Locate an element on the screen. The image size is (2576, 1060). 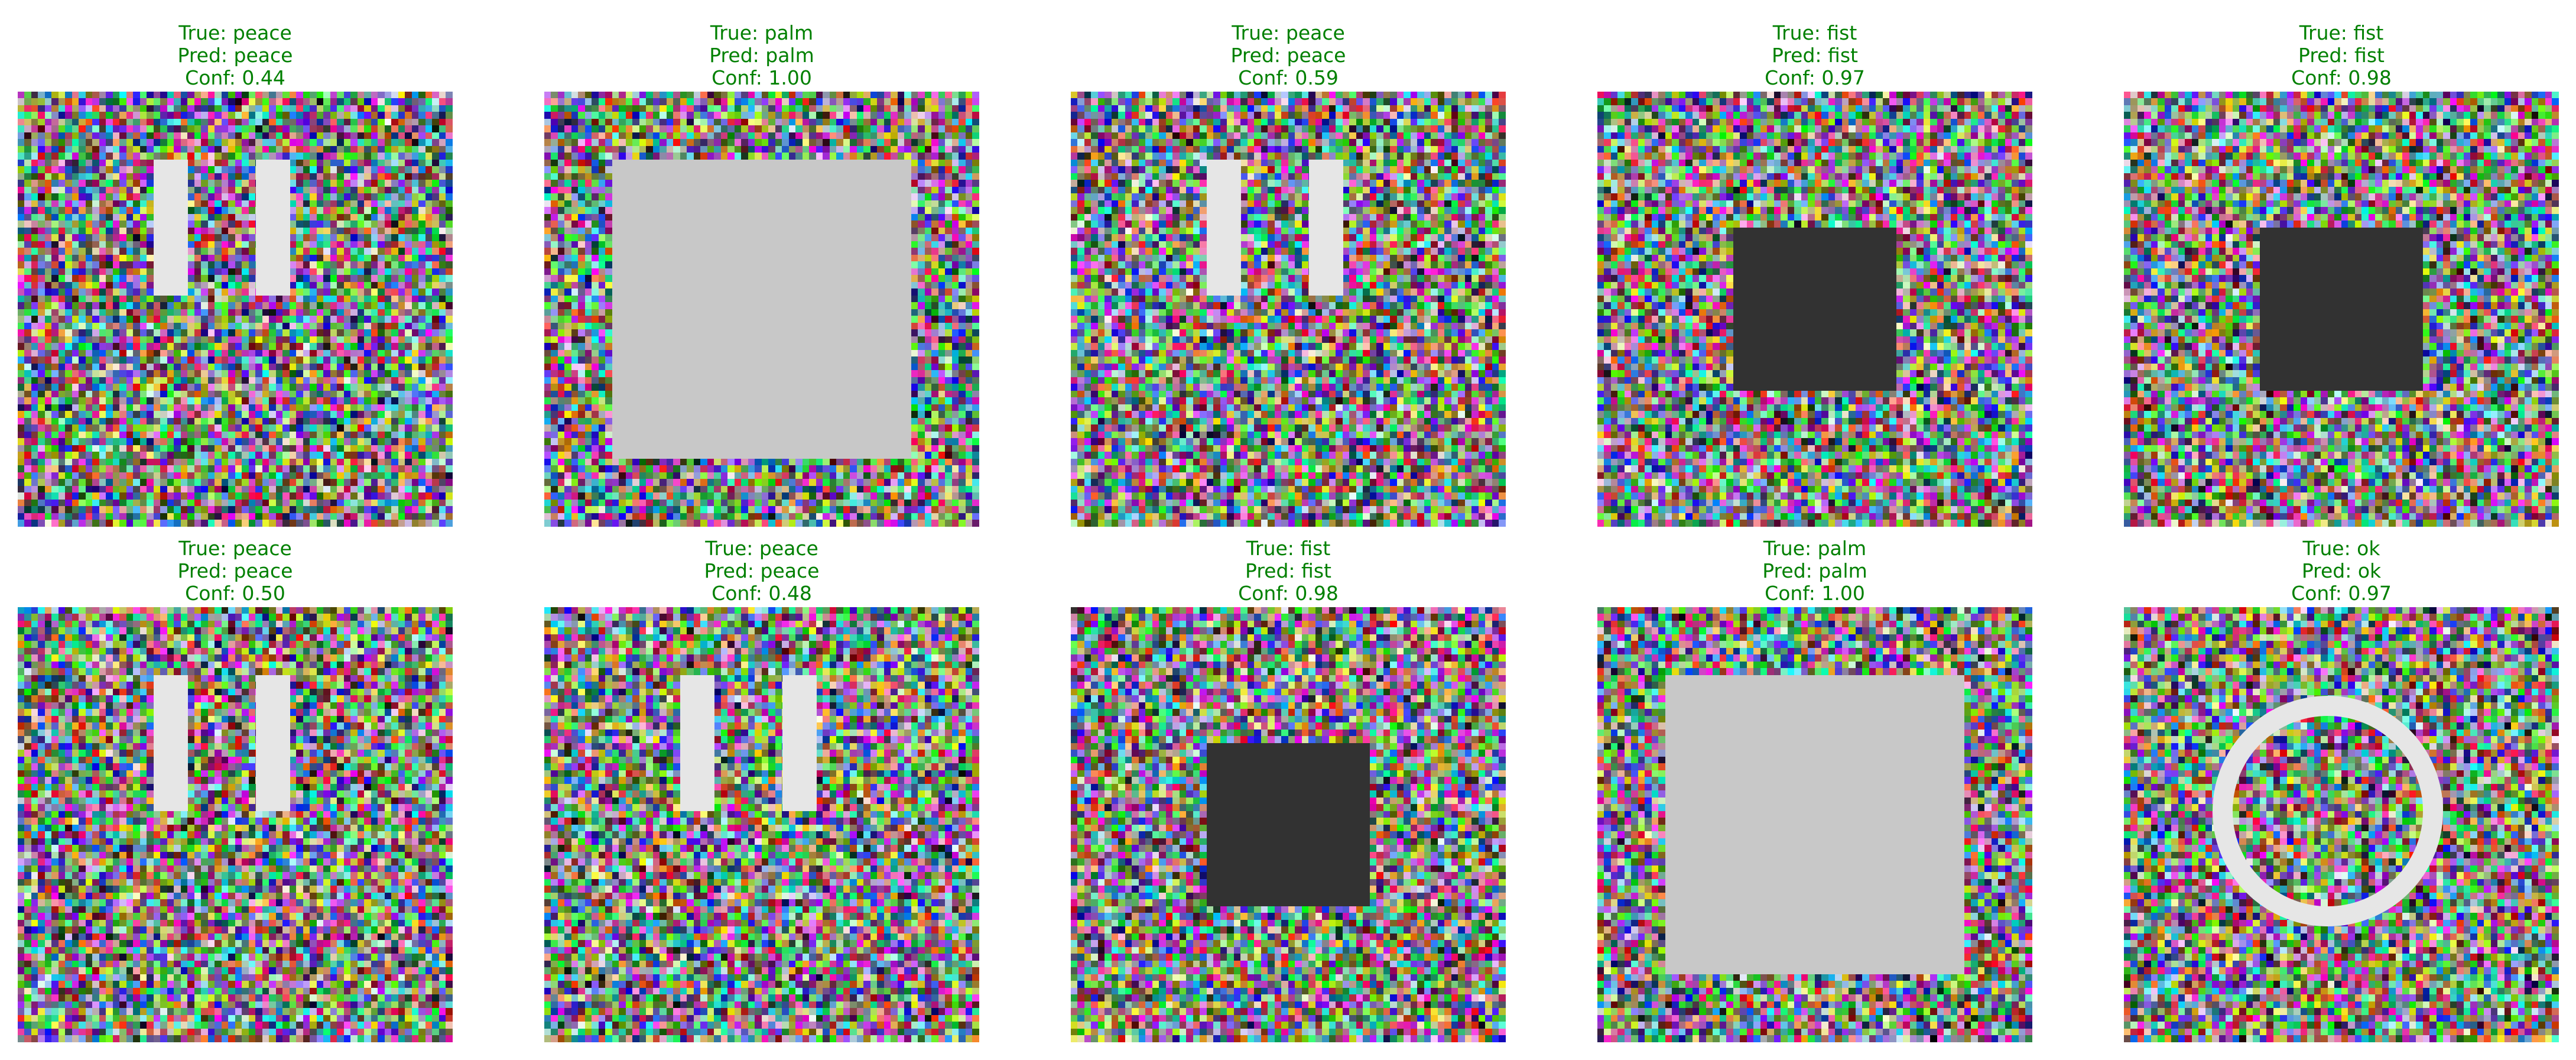
confidence-label: Conf: 0.50 is located at coordinates (235, 593).